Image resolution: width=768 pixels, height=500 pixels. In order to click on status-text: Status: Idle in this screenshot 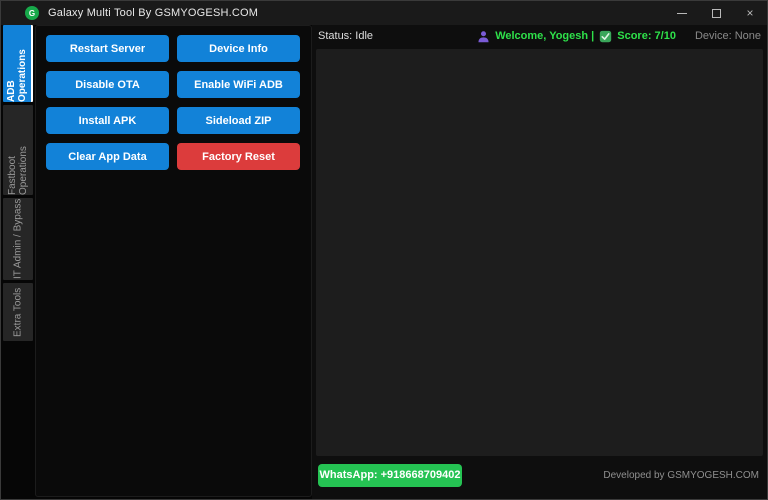, I will do `click(346, 36)`.